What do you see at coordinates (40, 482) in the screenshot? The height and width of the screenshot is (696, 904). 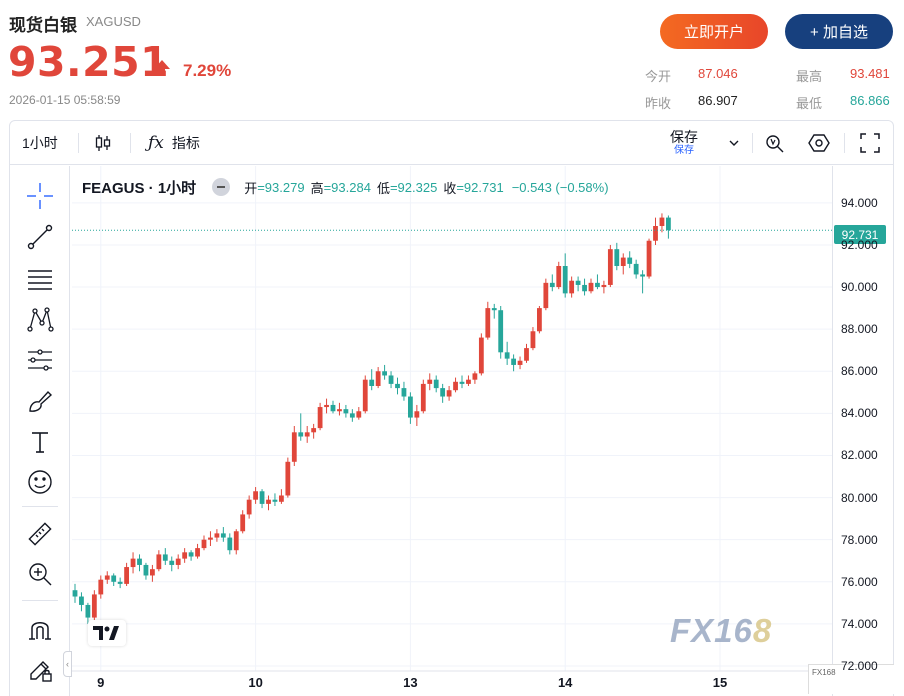 I see `emoji-icon` at bounding box center [40, 482].